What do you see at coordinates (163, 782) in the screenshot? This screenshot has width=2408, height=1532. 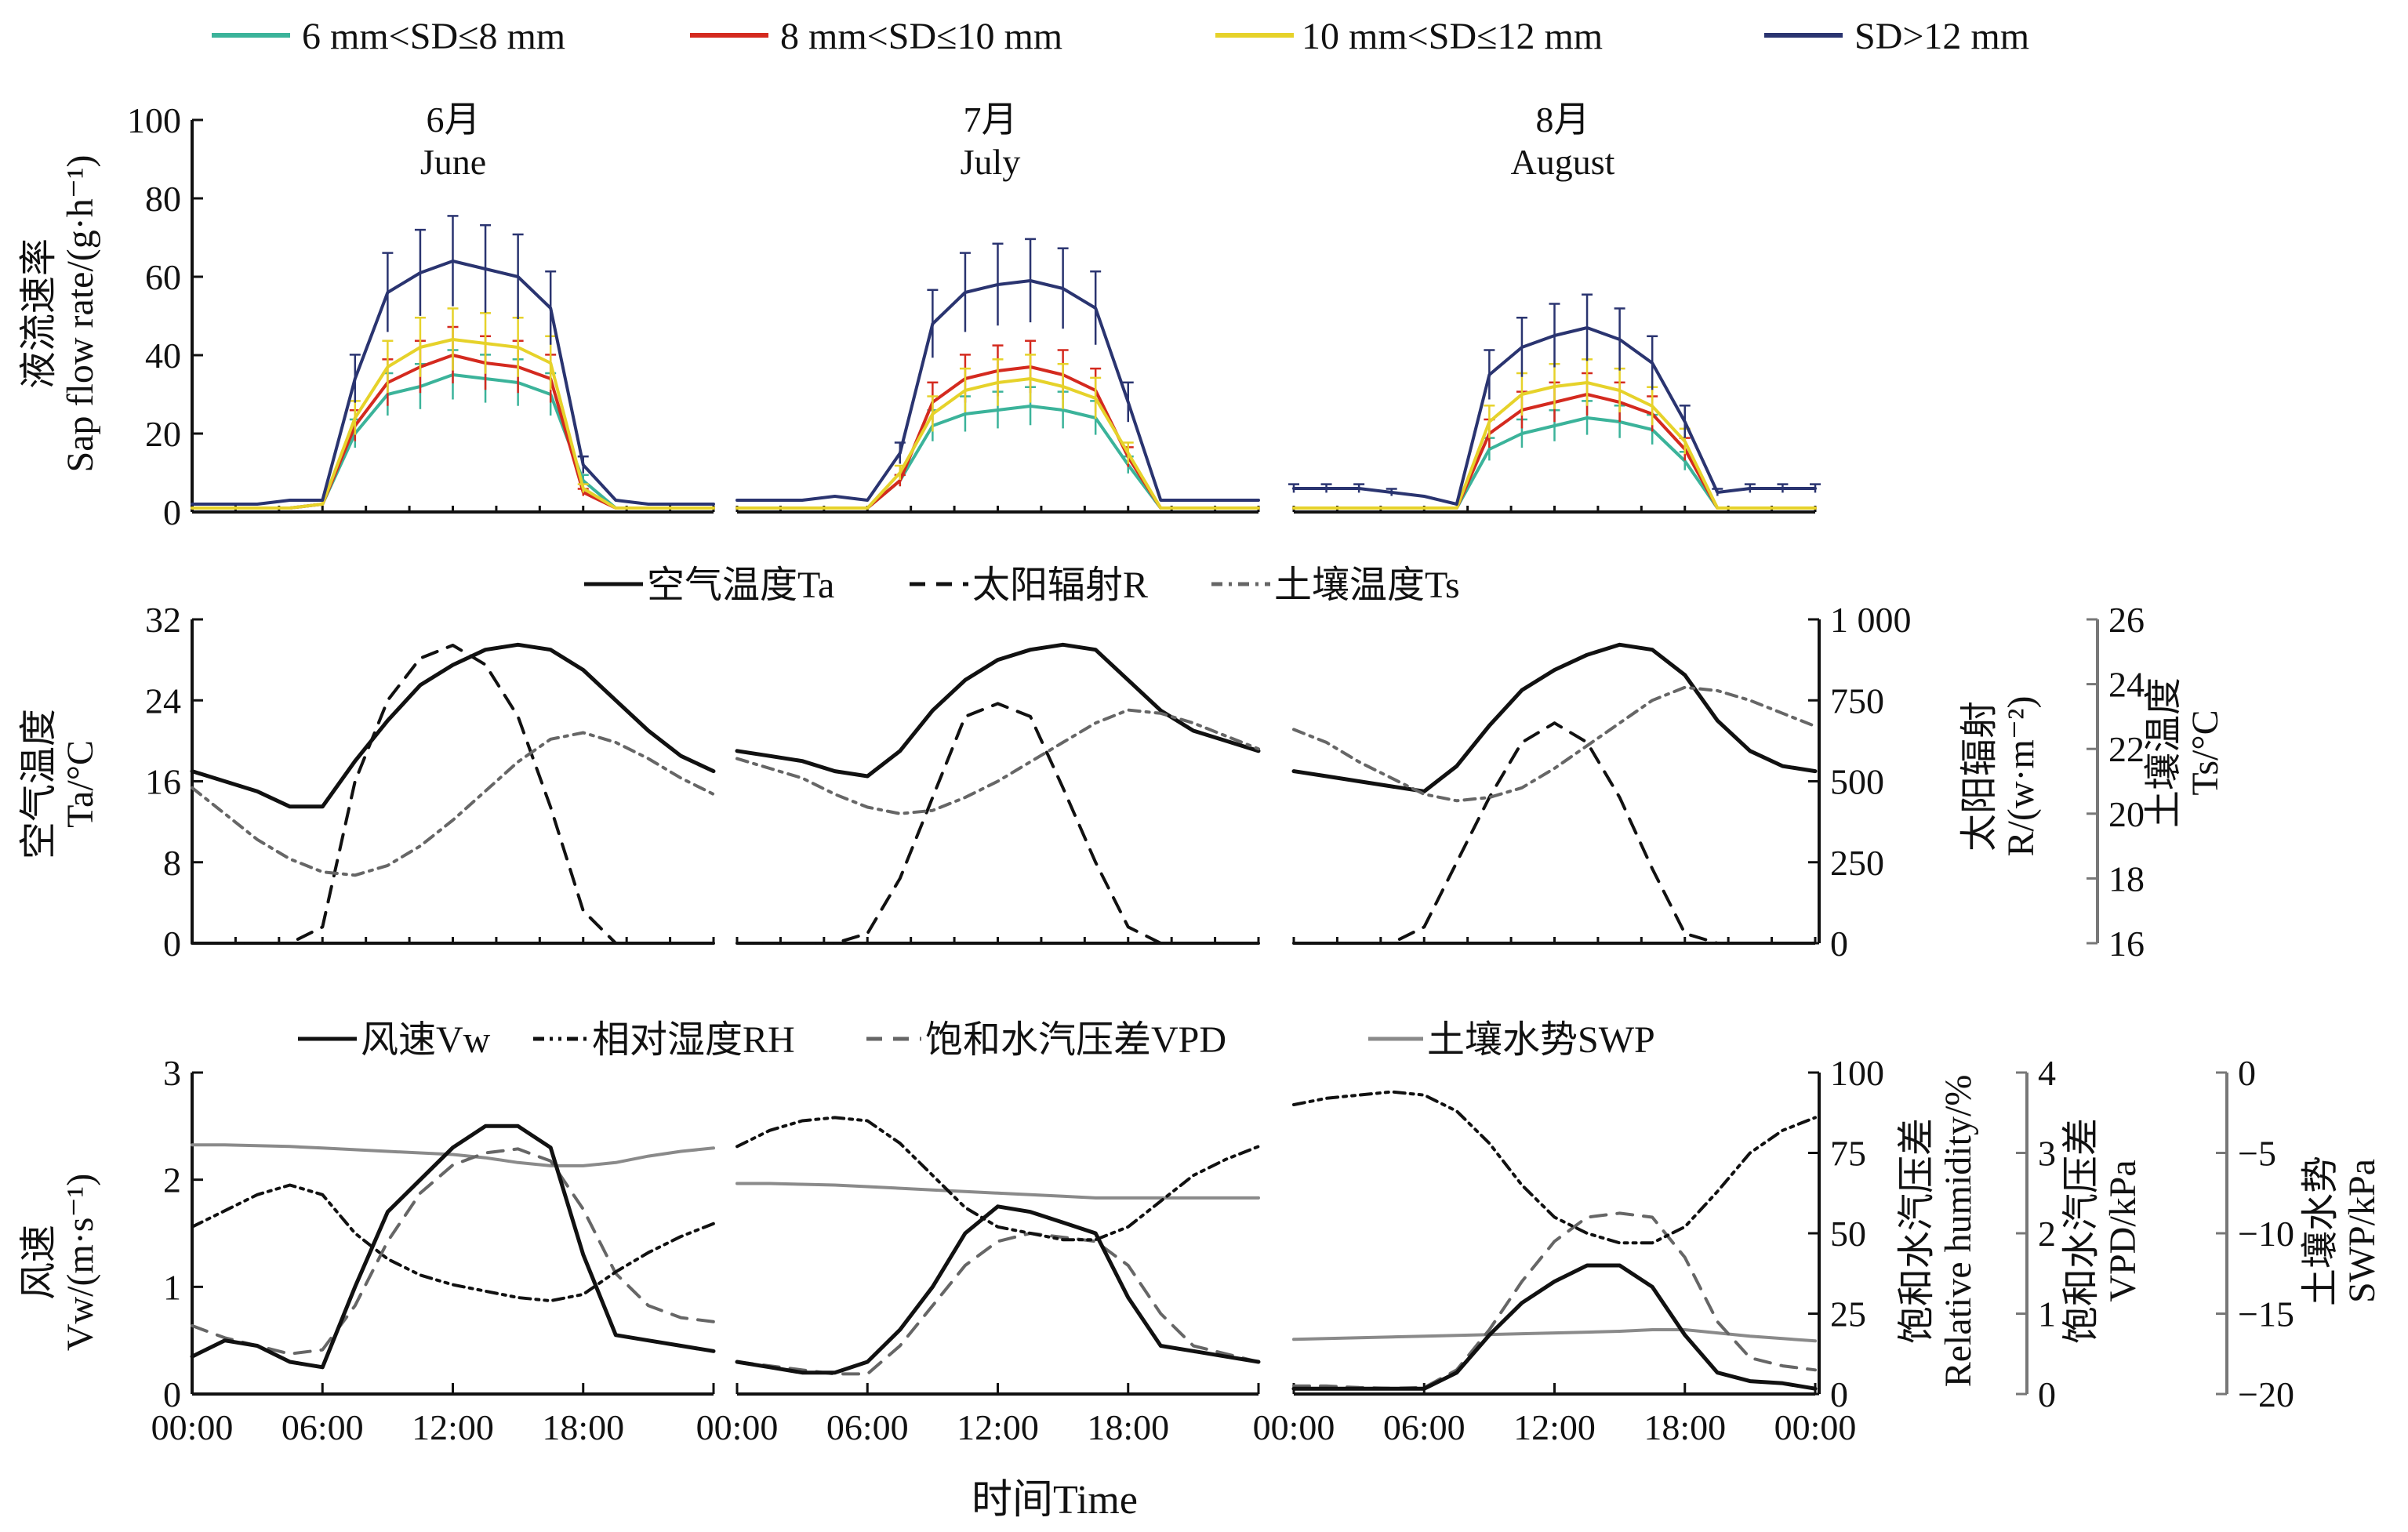 I see `temp-left-axis-tick-label: 16` at bounding box center [163, 782].